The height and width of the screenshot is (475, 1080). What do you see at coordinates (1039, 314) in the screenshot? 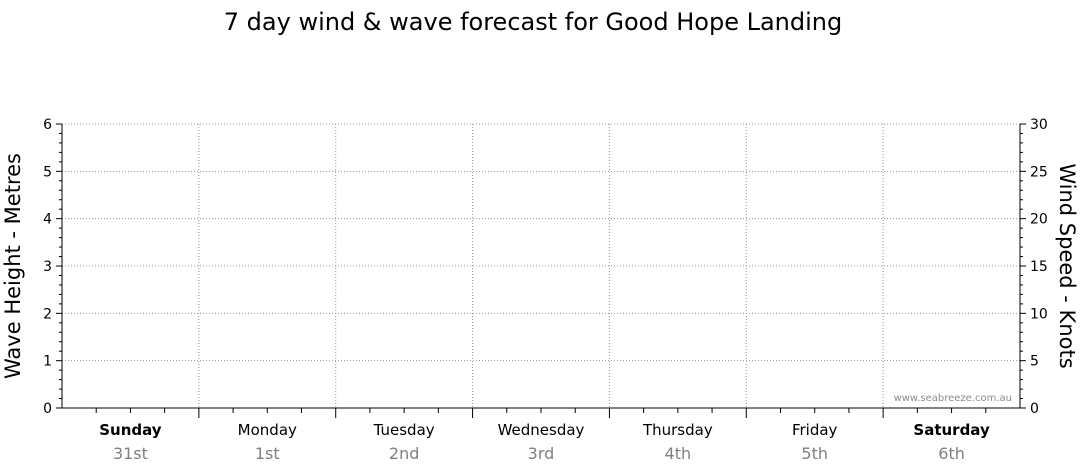
I see `right-tick-label: 10` at bounding box center [1039, 314].